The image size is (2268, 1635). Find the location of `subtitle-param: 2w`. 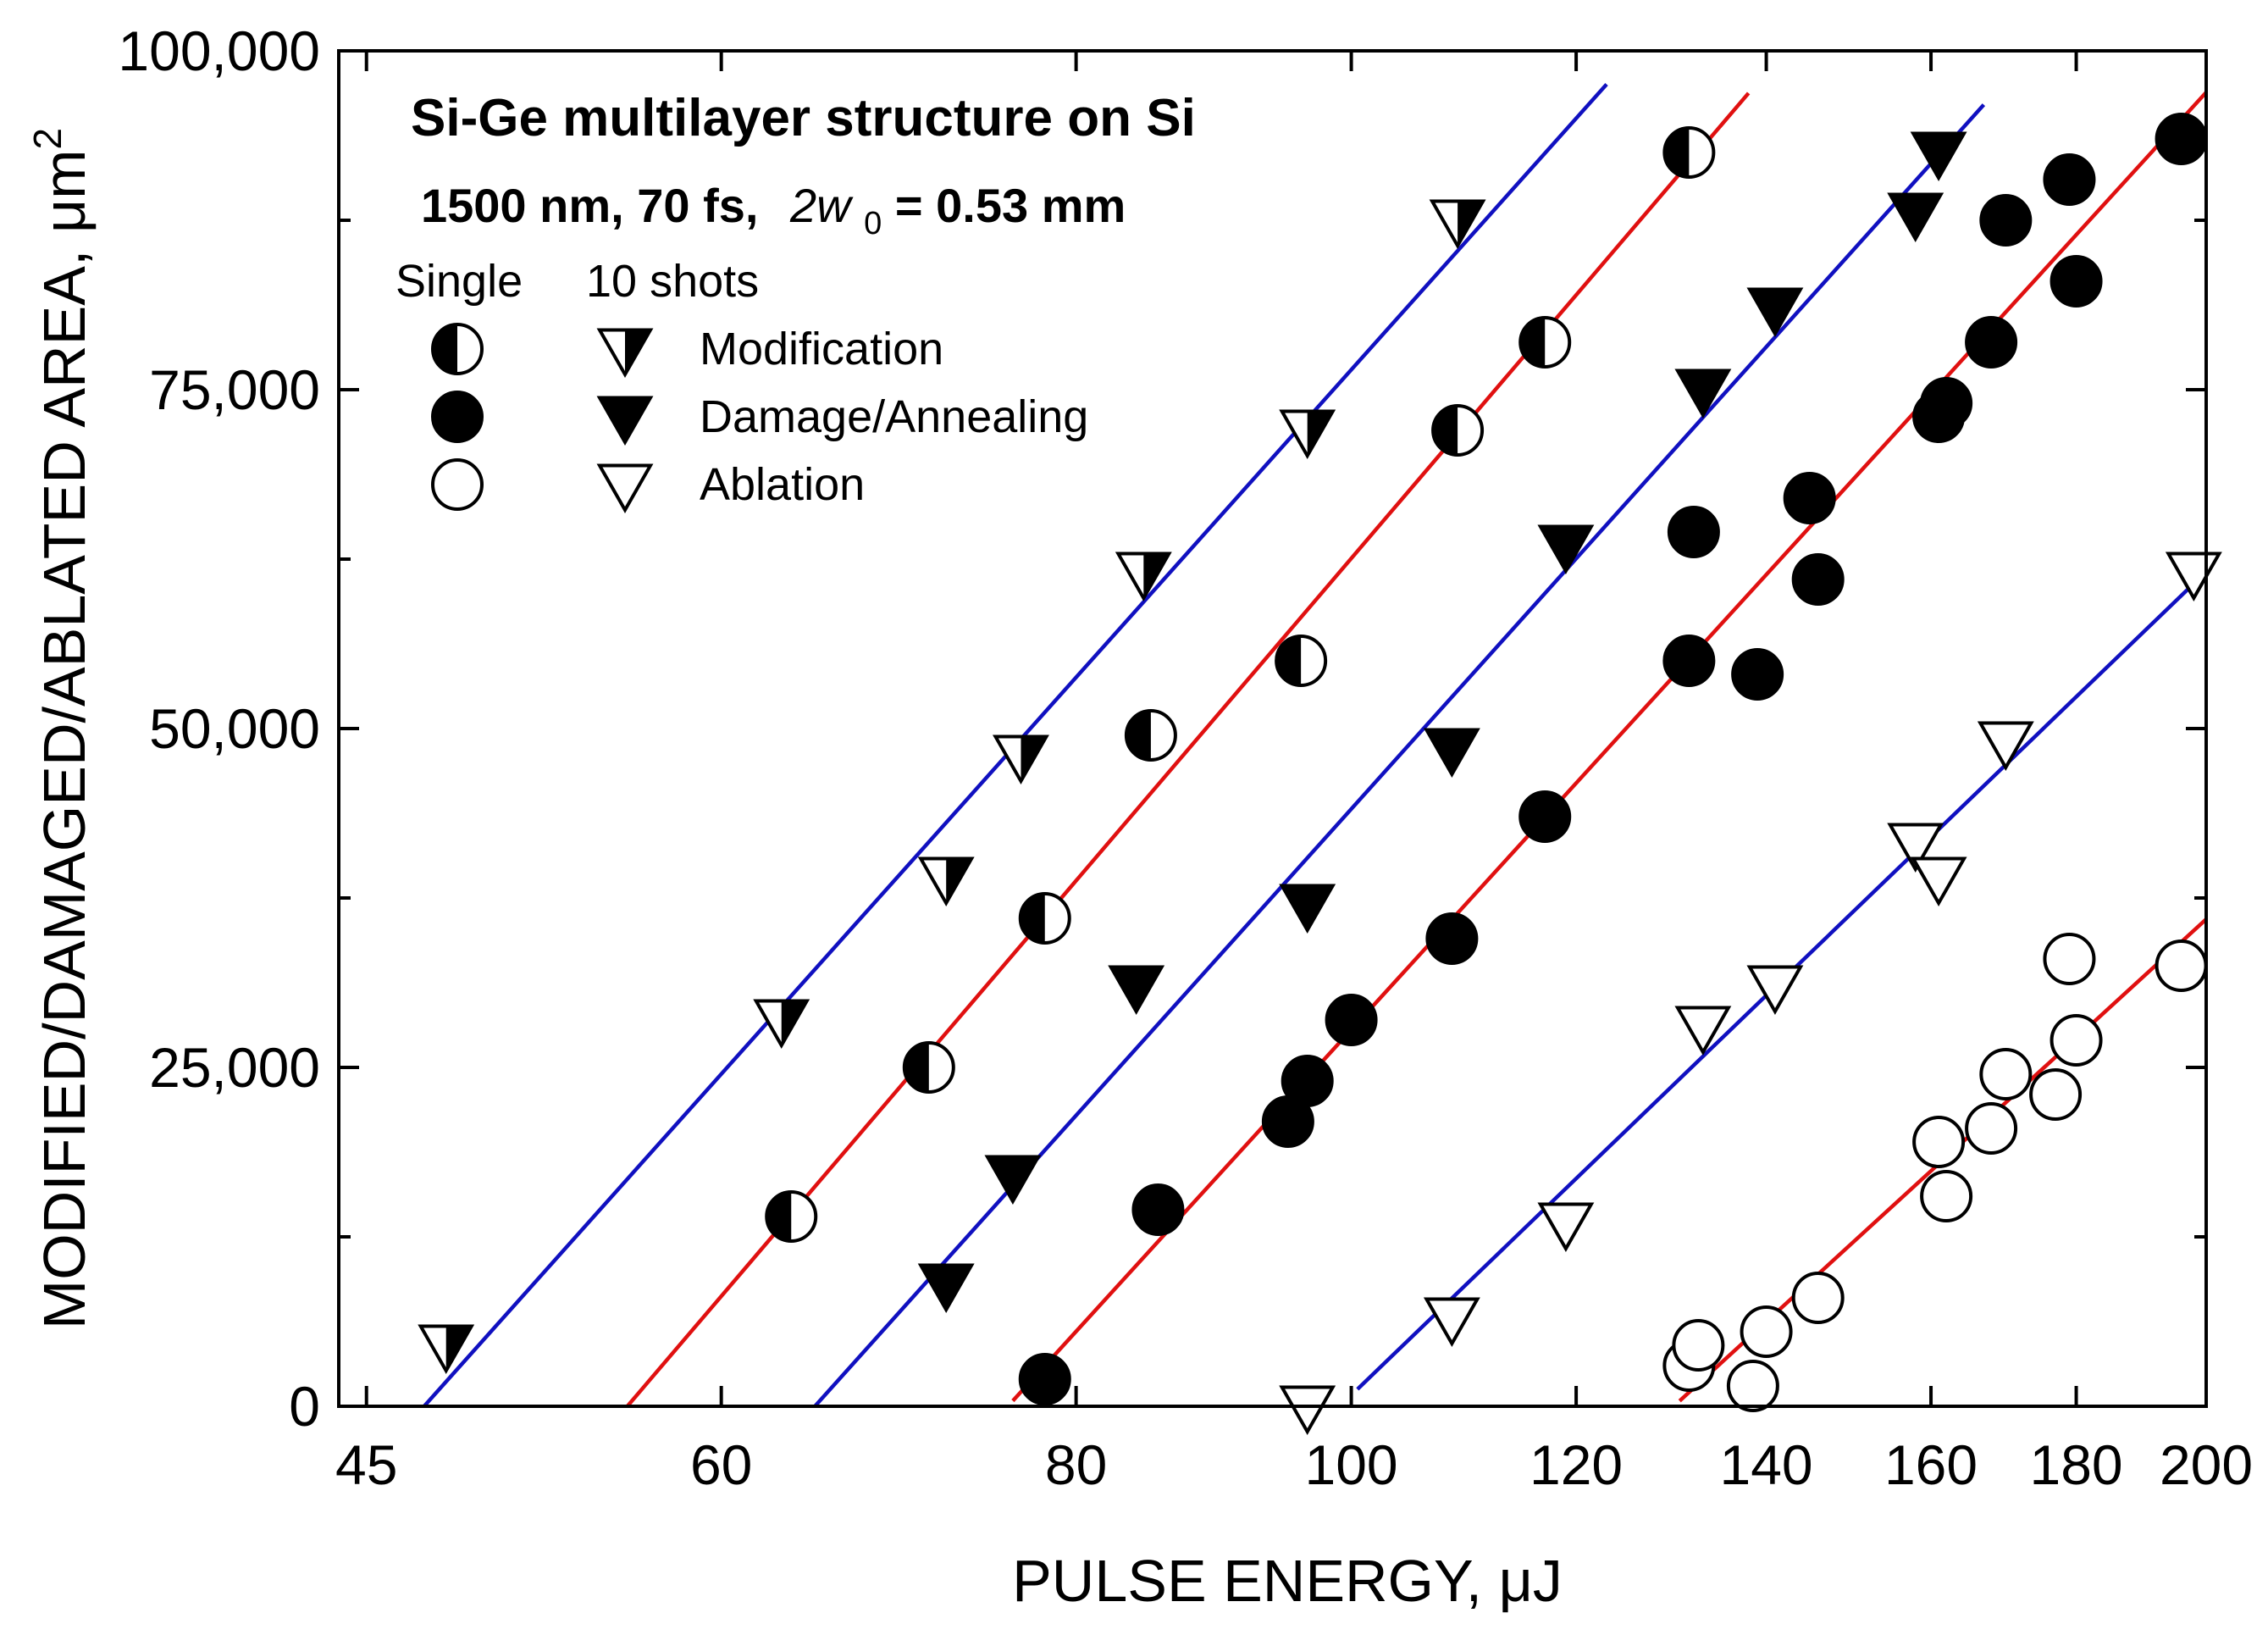

subtitle-param: 2w is located at coordinates (821, 206).